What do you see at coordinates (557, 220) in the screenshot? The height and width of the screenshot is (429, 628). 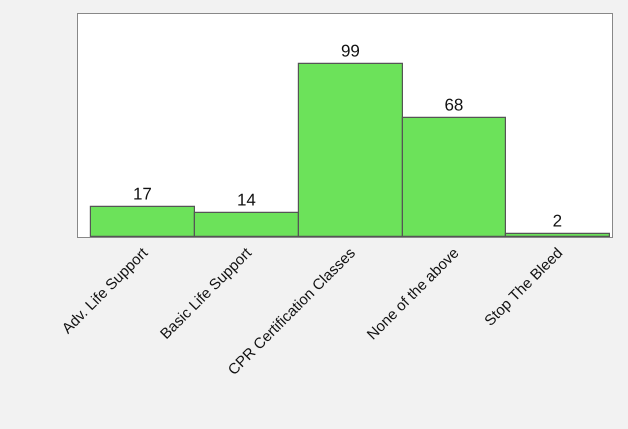 I see `data-label: 2` at bounding box center [557, 220].